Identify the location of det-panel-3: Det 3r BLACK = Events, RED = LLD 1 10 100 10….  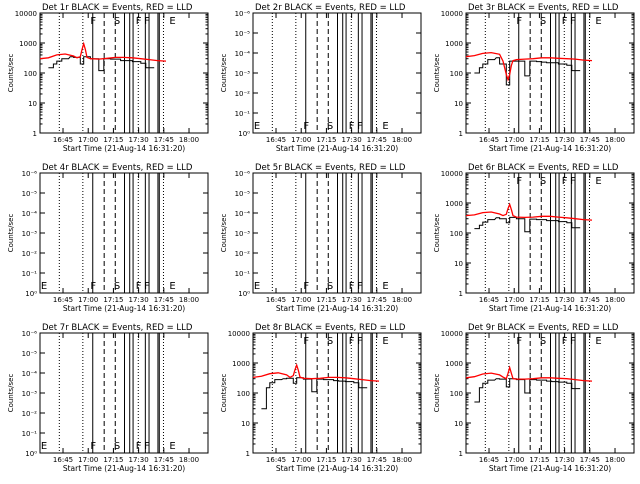
(534, 78).